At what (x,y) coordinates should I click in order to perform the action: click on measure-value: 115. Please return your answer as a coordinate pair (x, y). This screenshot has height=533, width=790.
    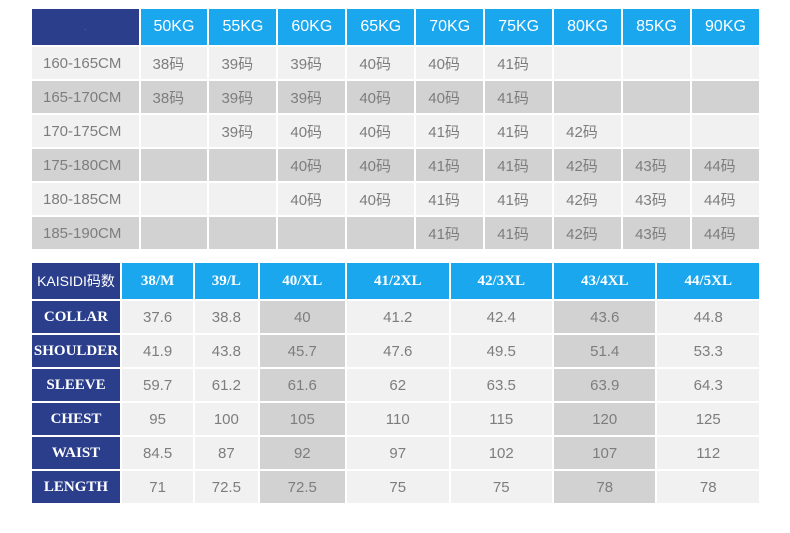
    Looking at the image, I should click on (501, 419).